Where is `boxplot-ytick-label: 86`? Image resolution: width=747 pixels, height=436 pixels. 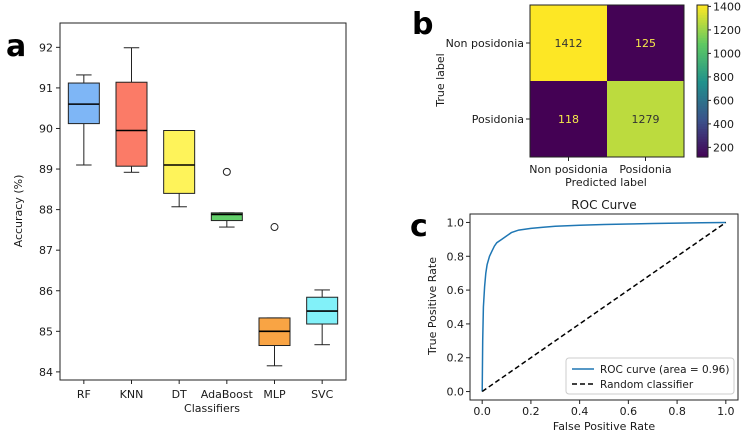 boxplot-ytick-label: 86 is located at coordinates (46, 291).